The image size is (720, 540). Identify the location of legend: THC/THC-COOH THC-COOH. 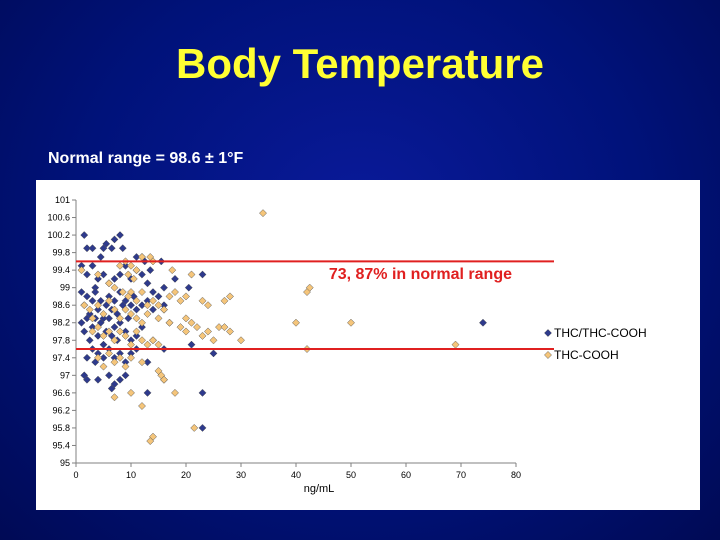
(595, 344).